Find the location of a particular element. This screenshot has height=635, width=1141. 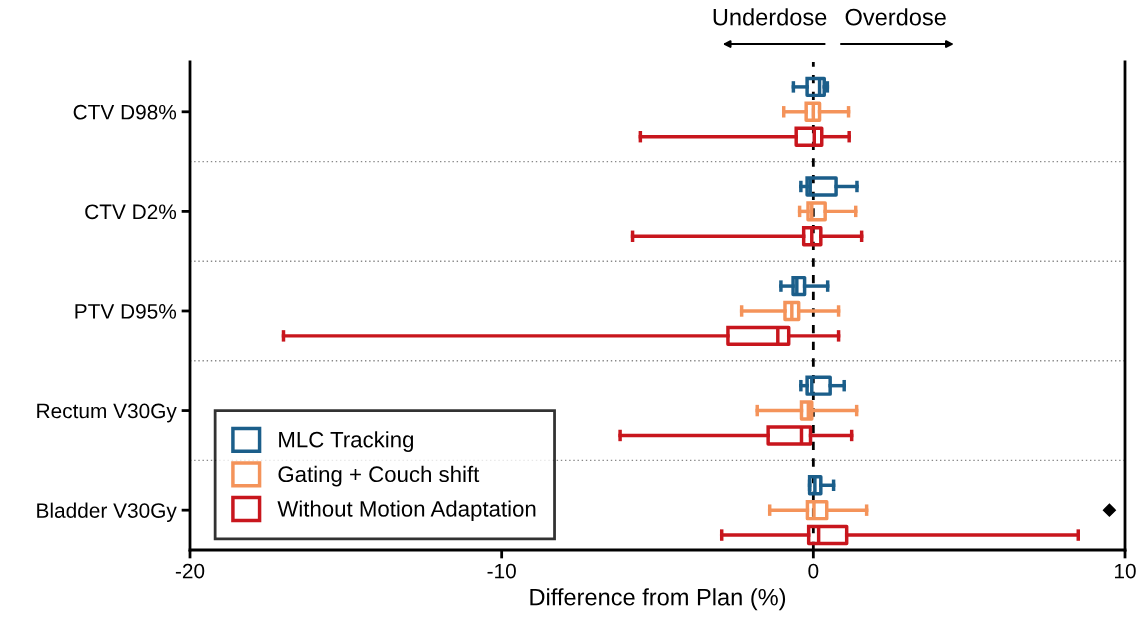

y-tick-label: PTV D95% is located at coordinates (126, 311).